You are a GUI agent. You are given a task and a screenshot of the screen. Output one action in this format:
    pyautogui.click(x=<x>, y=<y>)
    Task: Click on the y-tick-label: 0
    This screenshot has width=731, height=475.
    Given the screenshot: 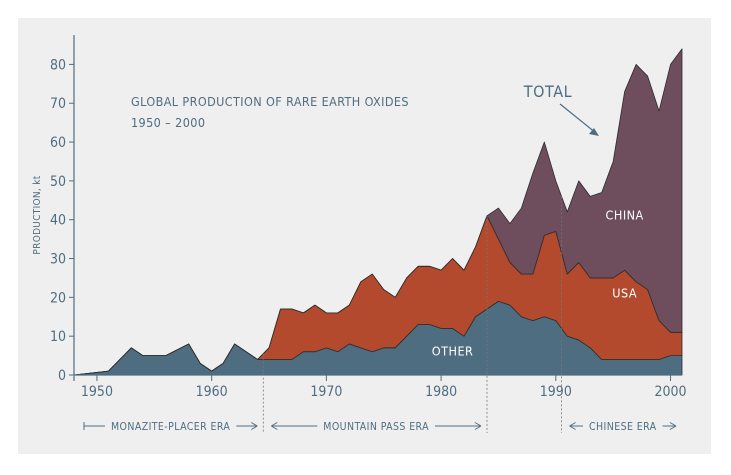 What is the action you would take?
    pyautogui.click(x=62, y=376)
    